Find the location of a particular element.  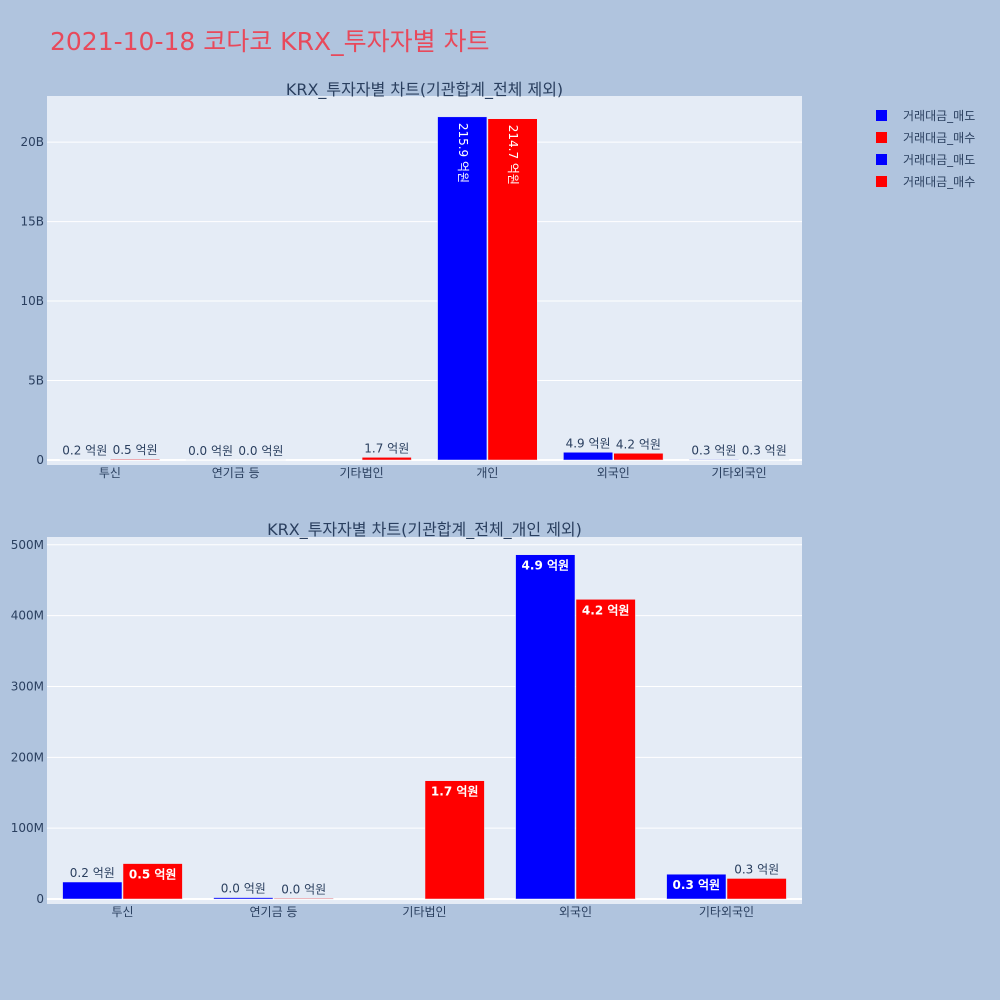

data-label: 215.9 억원 is located at coordinates (463, 153).